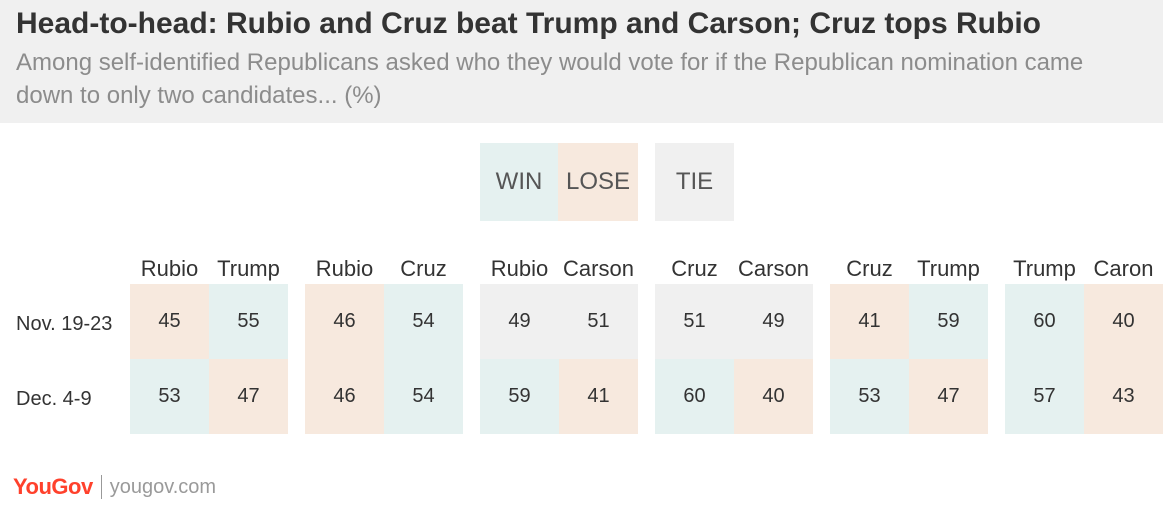  What do you see at coordinates (1123, 268) in the screenshot?
I see `candidate-header: Caron` at bounding box center [1123, 268].